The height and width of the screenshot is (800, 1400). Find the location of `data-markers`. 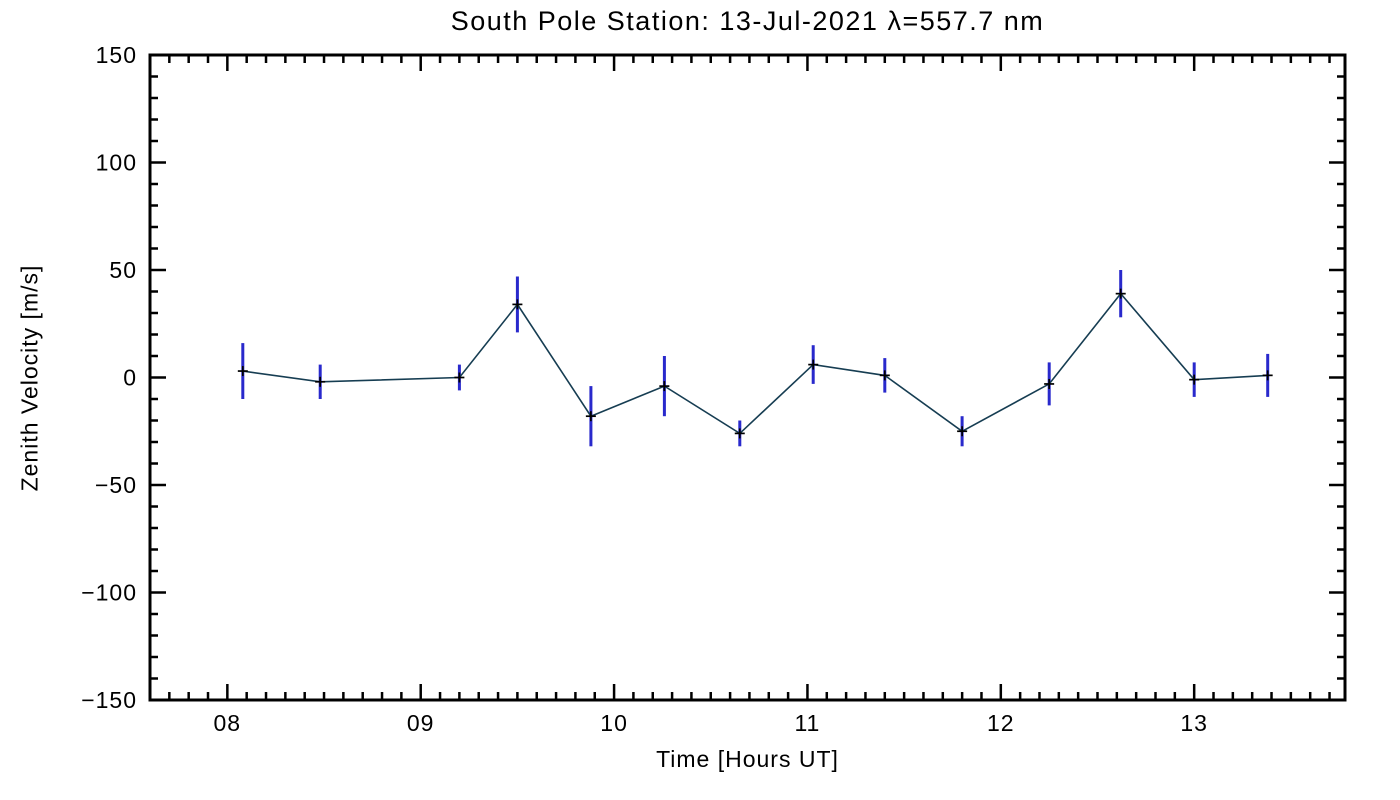

data-markers is located at coordinates (755, 363).